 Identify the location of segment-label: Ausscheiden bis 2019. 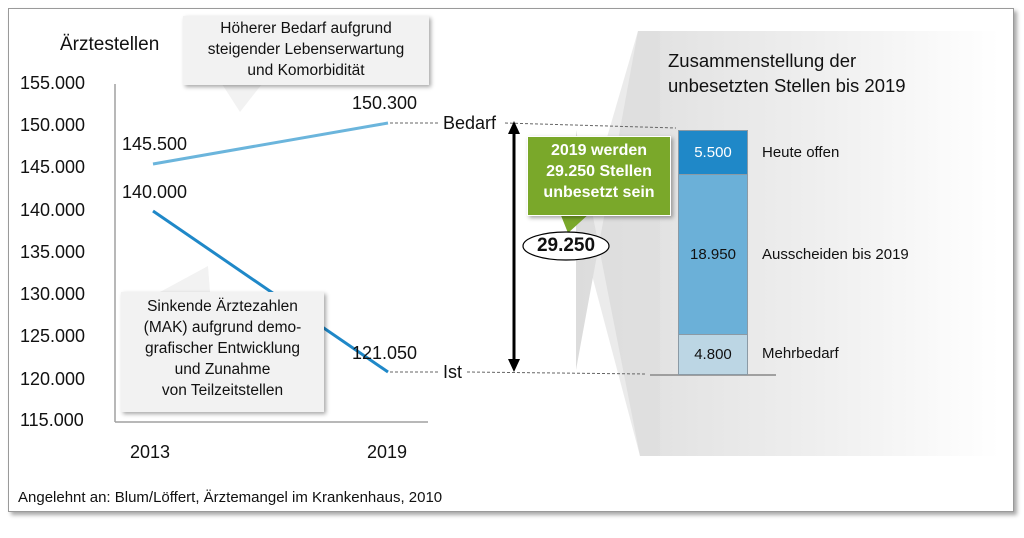
(835, 254).